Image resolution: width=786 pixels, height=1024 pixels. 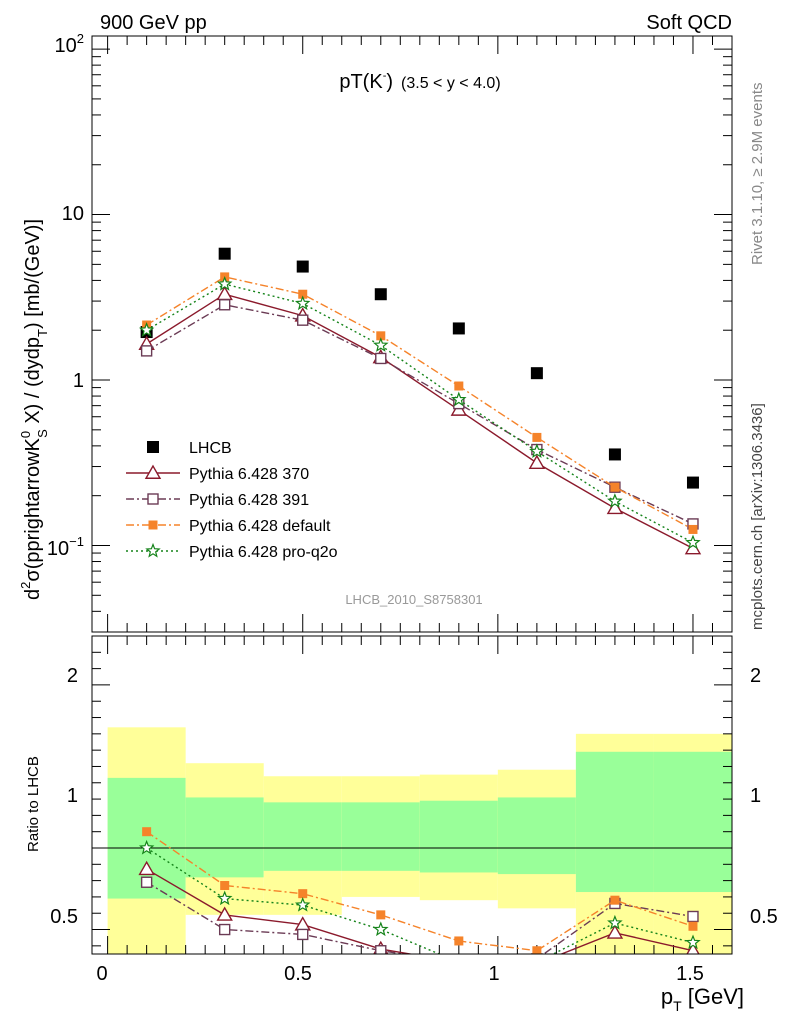 I want to click on xtick-label-1: 1, so click(x=493, y=974).